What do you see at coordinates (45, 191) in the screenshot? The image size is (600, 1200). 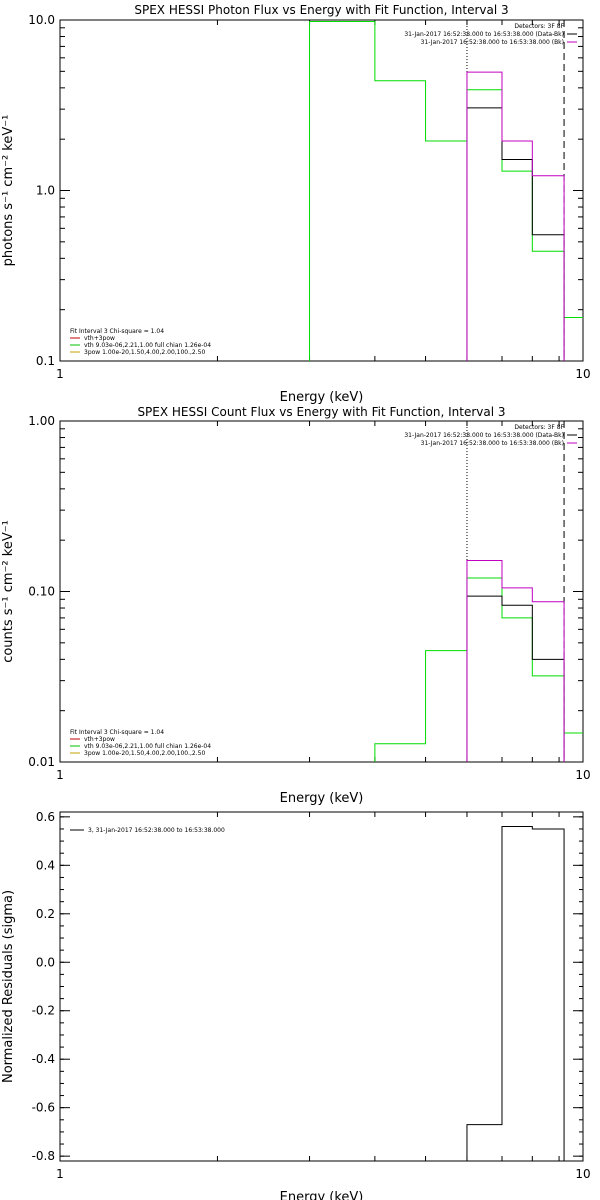 I see `y-tick-label: 1.0` at bounding box center [45, 191].